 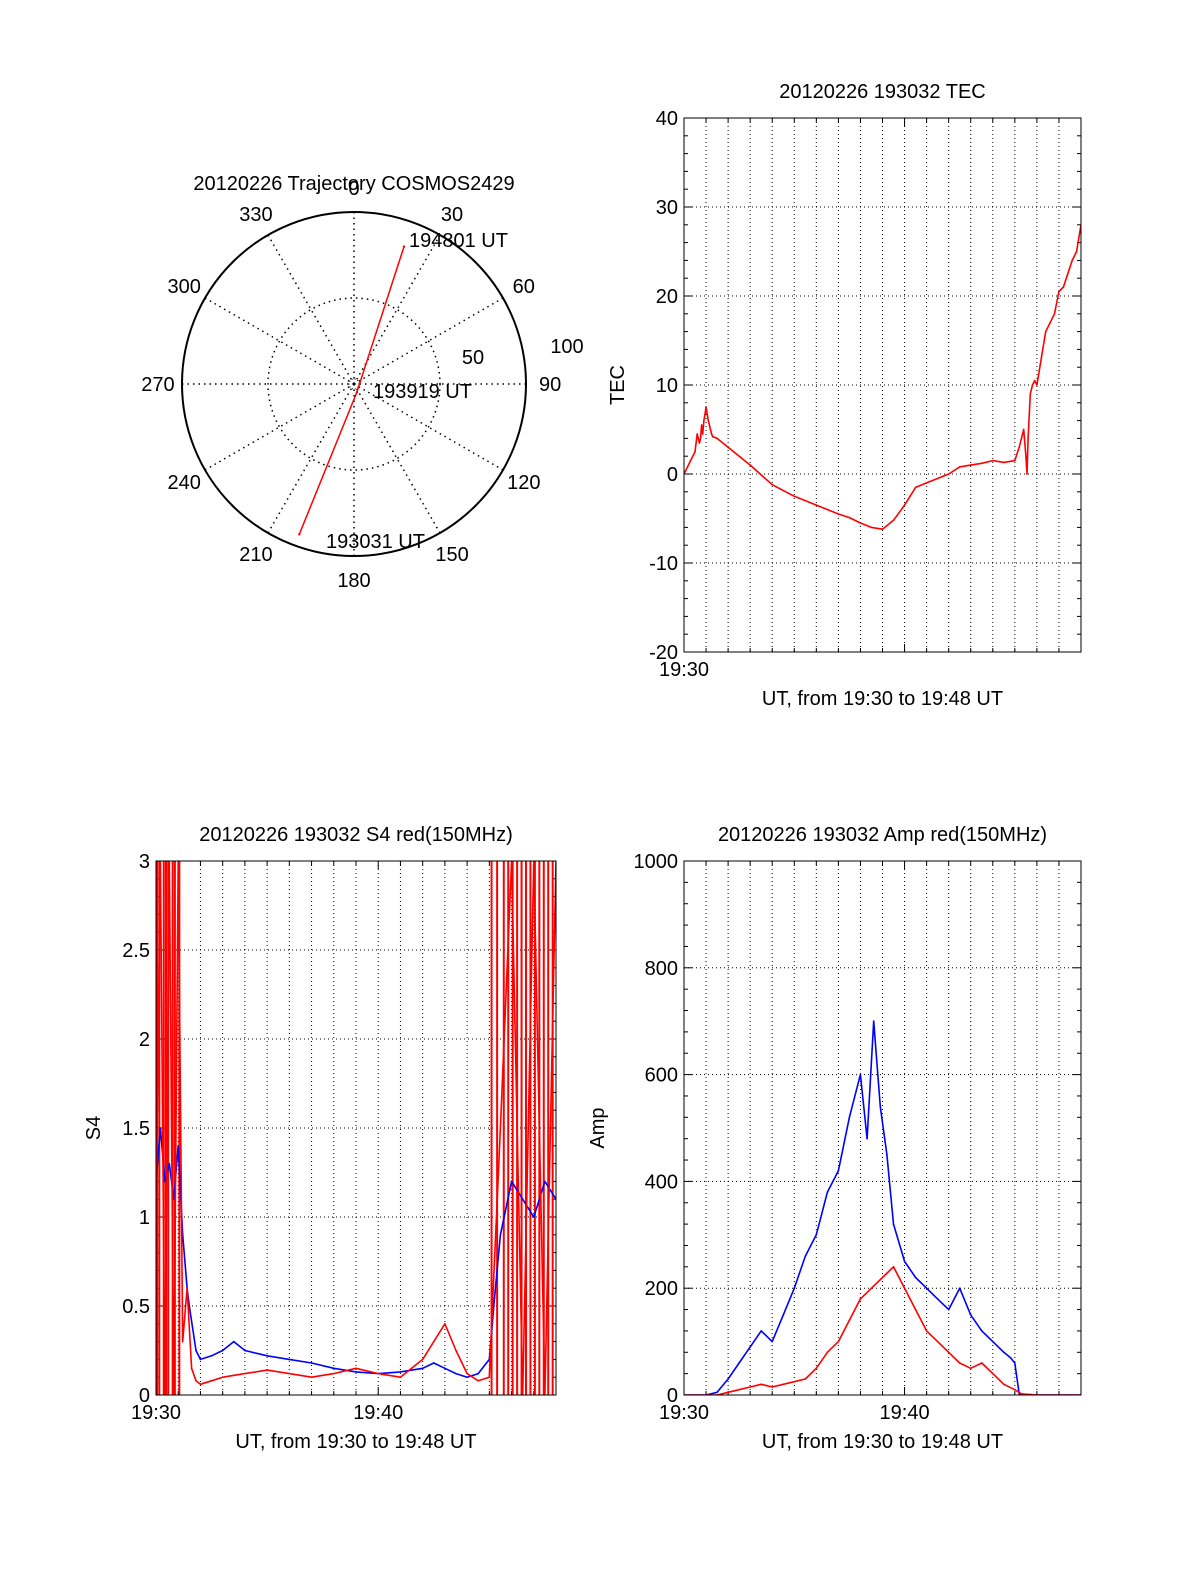 What do you see at coordinates (618, 385) in the screenshot?
I see `y-axis-label: TEC` at bounding box center [618, 385].